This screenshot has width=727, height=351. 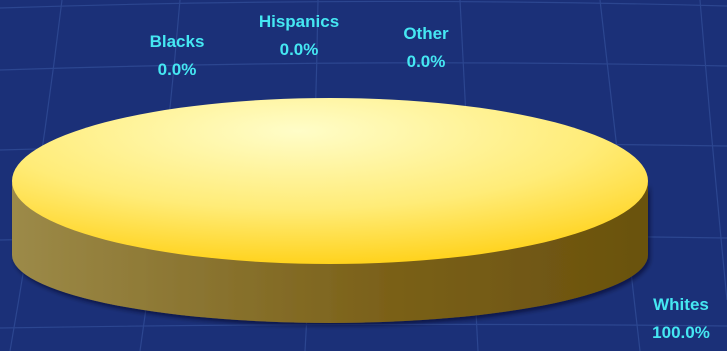 What do you see at coordinates (177, 41) in the screenshot?
I see `label-blacks: Blacks` at bounding box center [177, 41].